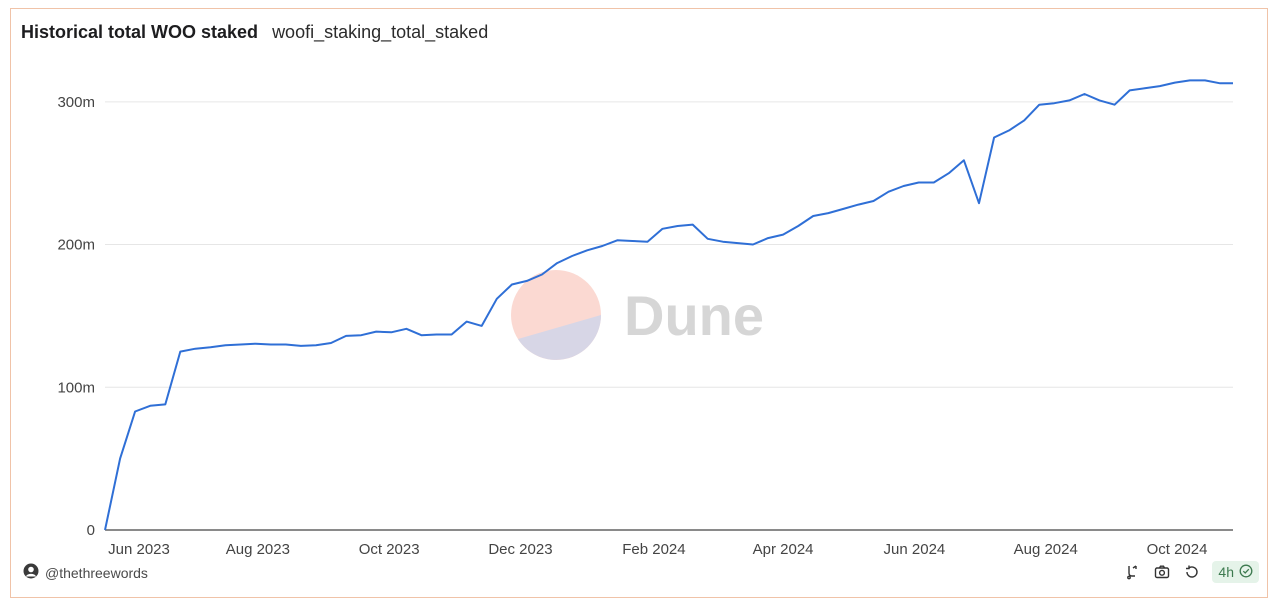  Describe the element at coordinates (1235, 572) in the screenshot. I see `refresh-badge: 4h` at that location.